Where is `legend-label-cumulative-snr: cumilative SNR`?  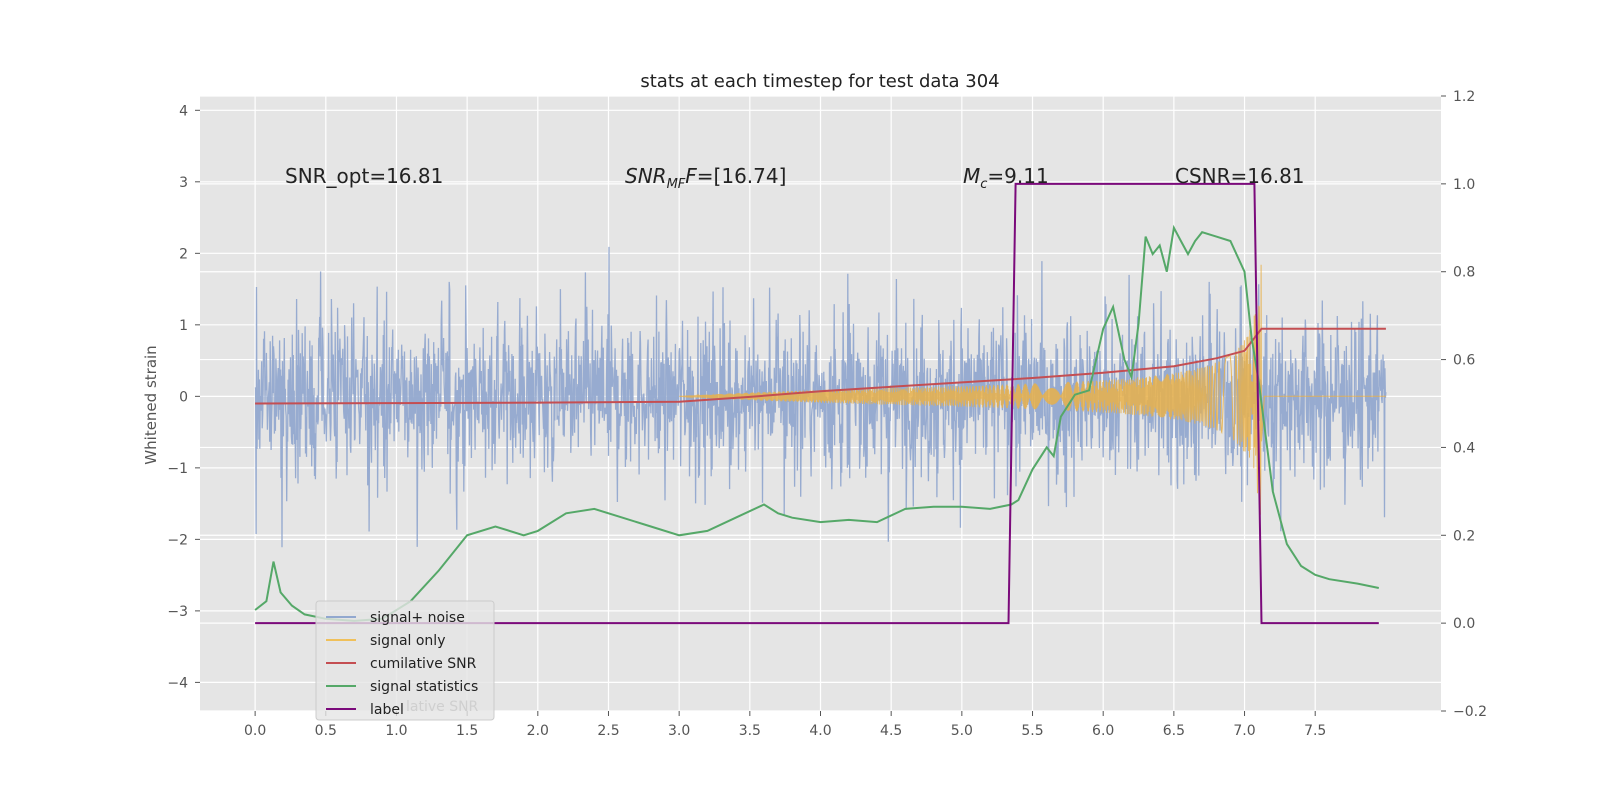 legend-label-cumulative-snr: cumilative SNR is located at coordinates (423, 664).